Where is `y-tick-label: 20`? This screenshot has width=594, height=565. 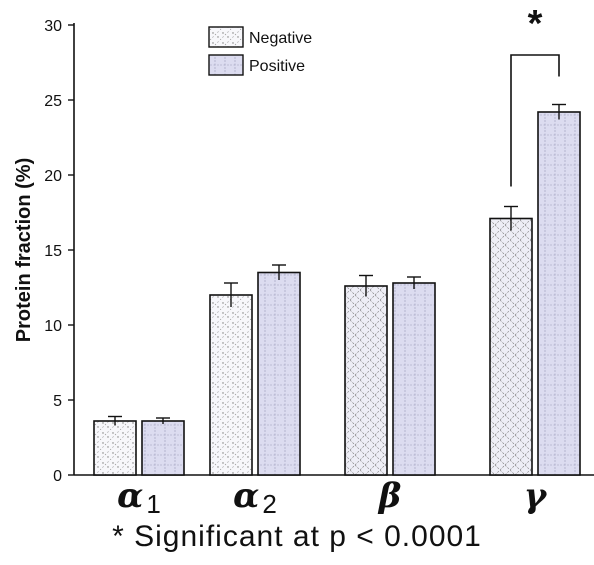
y-tick-label: 20 is located at coordinates (53, 176).